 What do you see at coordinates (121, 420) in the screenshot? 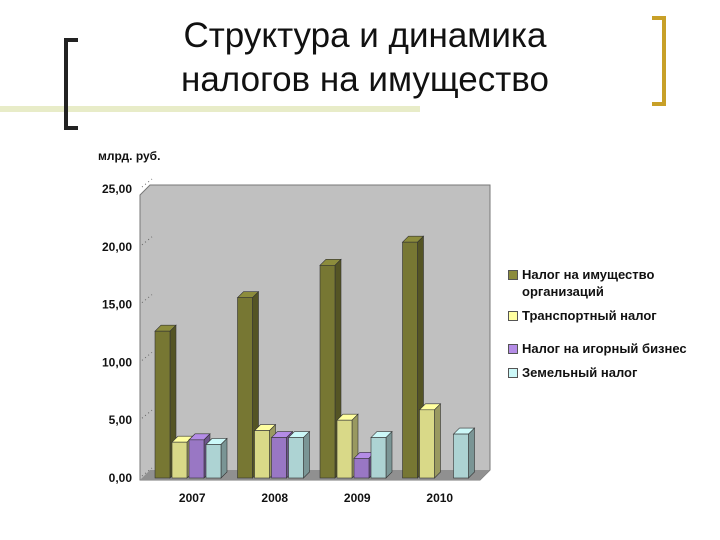
I see `y-tick-label: 5,00` at bounding box center [121, 420].